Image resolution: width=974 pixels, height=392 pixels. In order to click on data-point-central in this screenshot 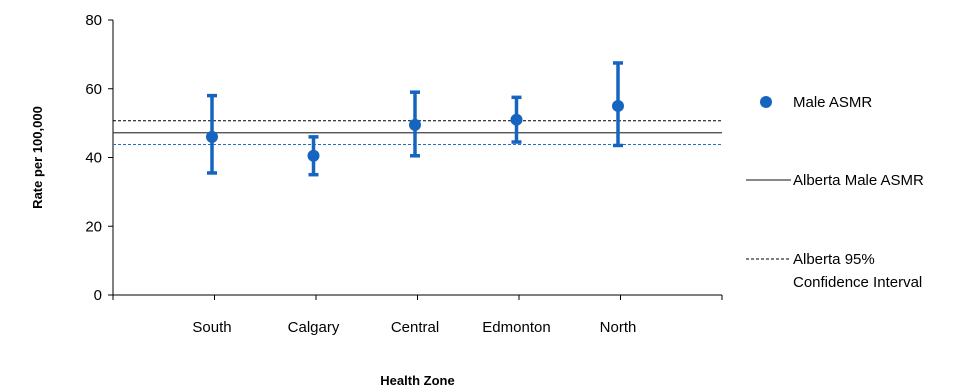, I will do `click(415, 124)`.